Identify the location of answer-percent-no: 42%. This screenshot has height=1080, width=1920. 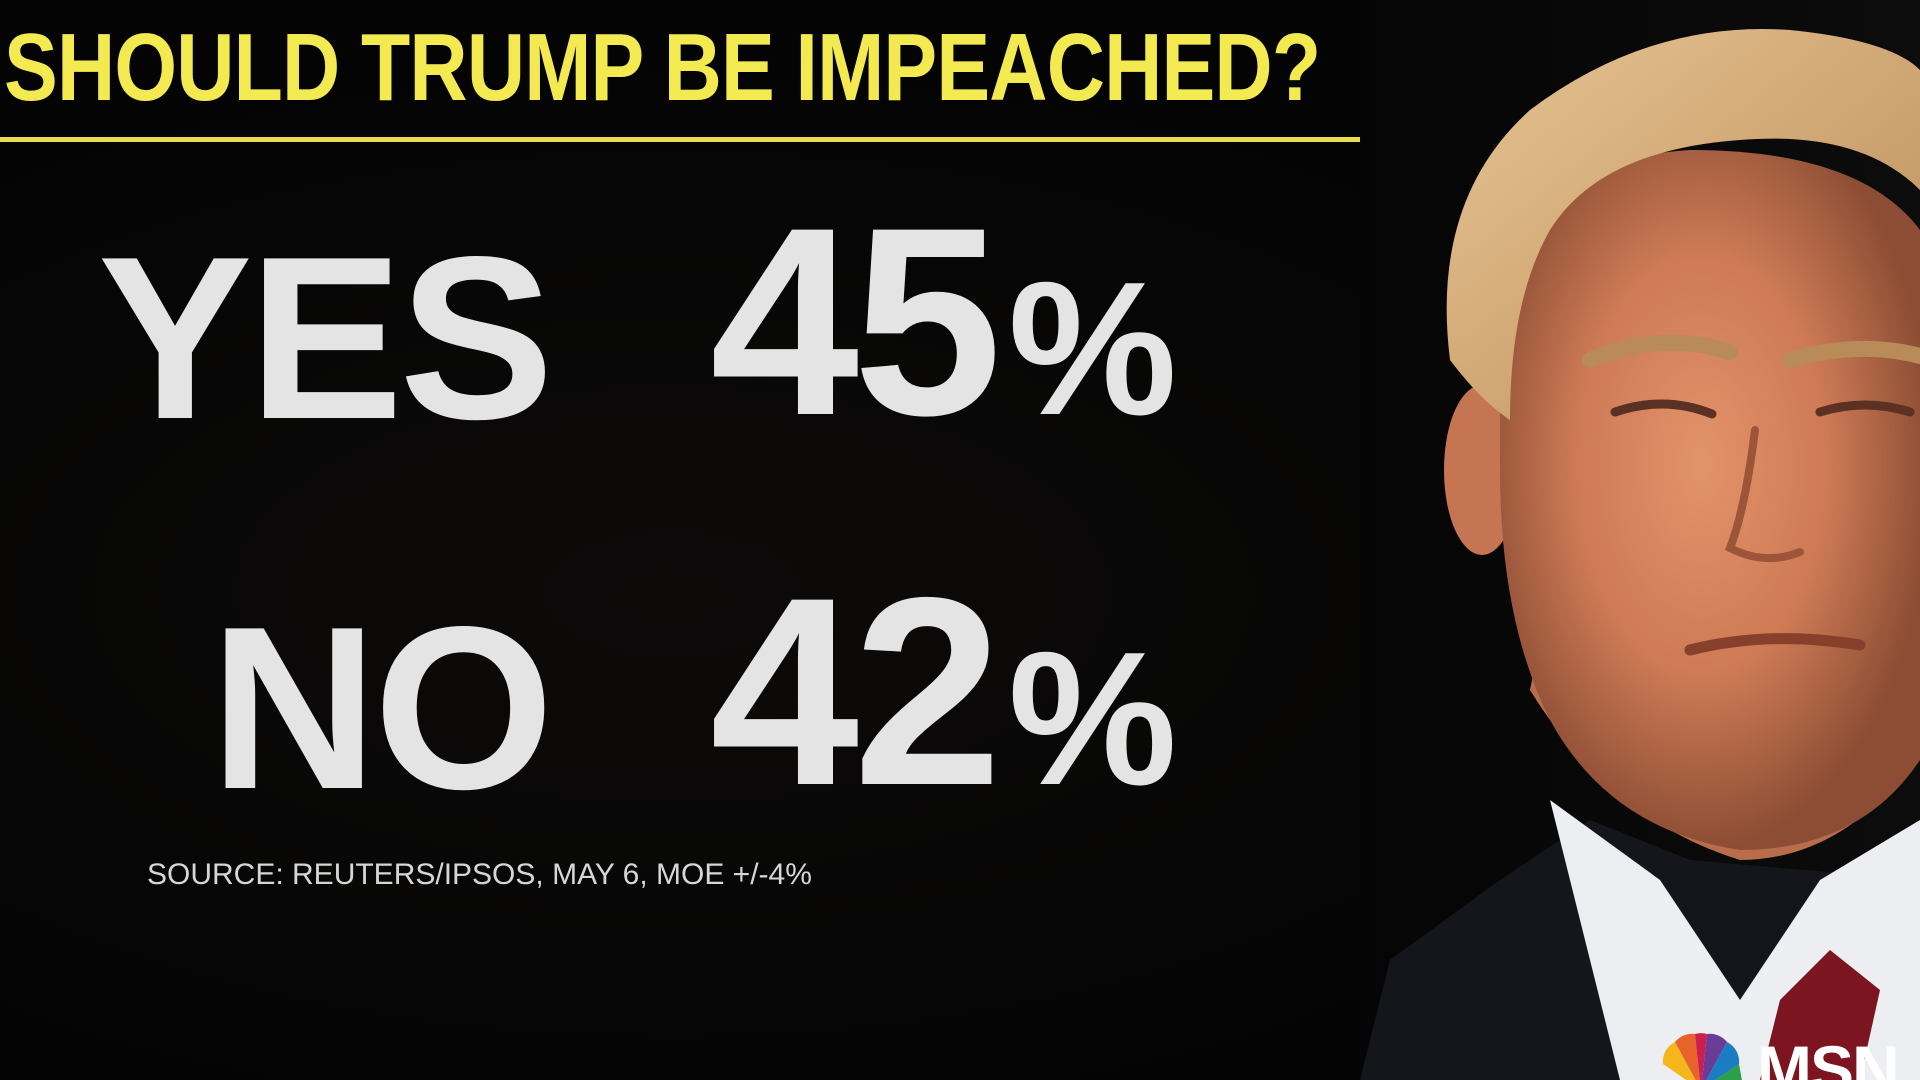
(943, 691).